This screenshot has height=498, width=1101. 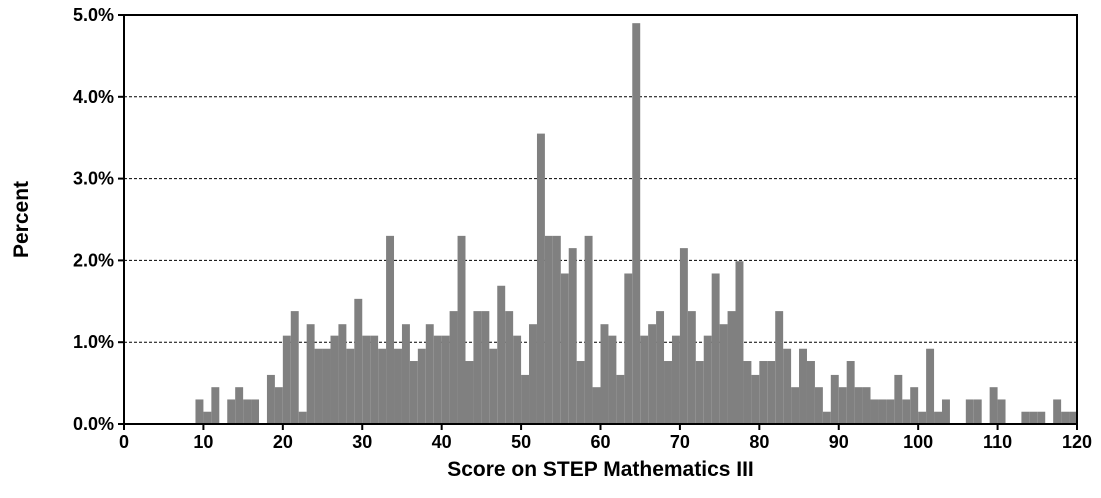 I want to click on y-tick-label: 2.0%, so click(x=93, y=260).